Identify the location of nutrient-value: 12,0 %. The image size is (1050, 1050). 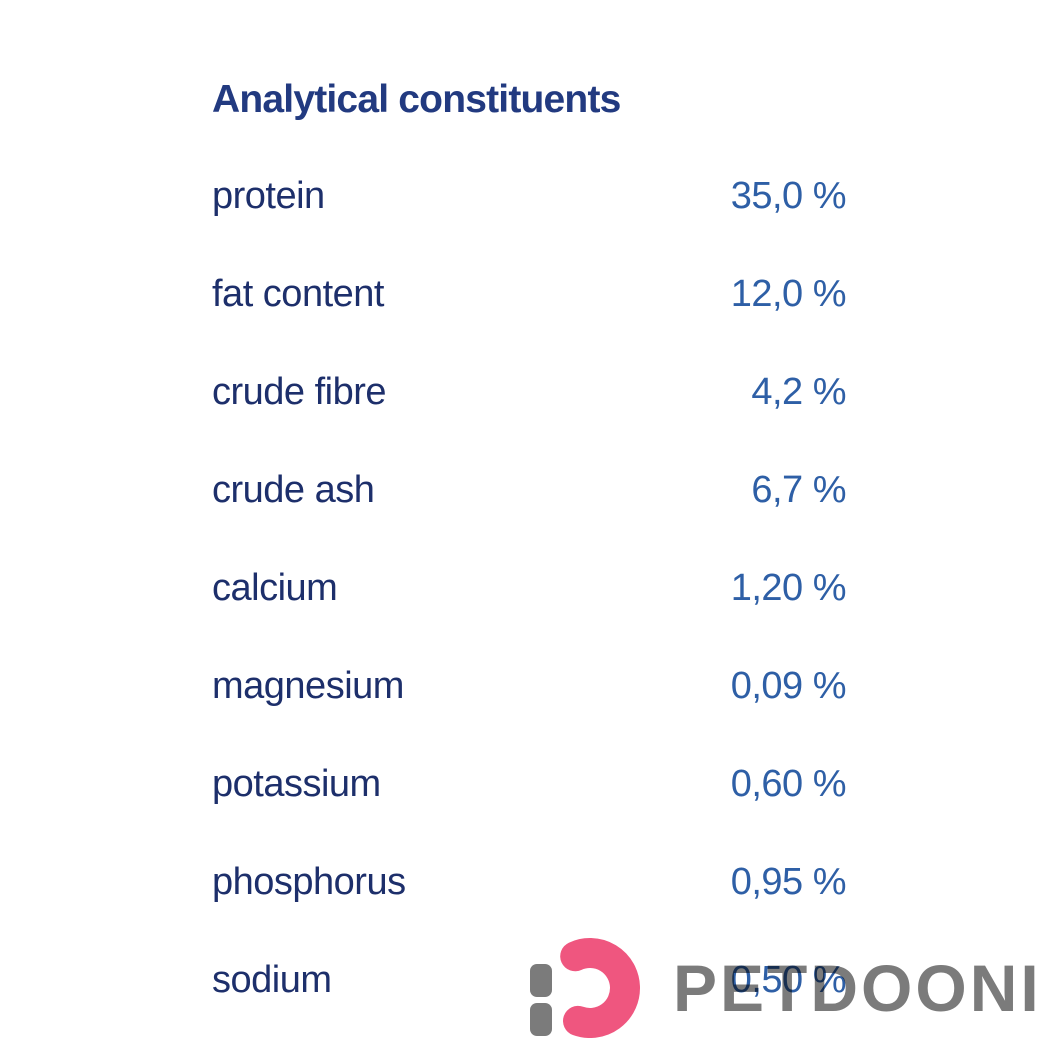
(788, 293).